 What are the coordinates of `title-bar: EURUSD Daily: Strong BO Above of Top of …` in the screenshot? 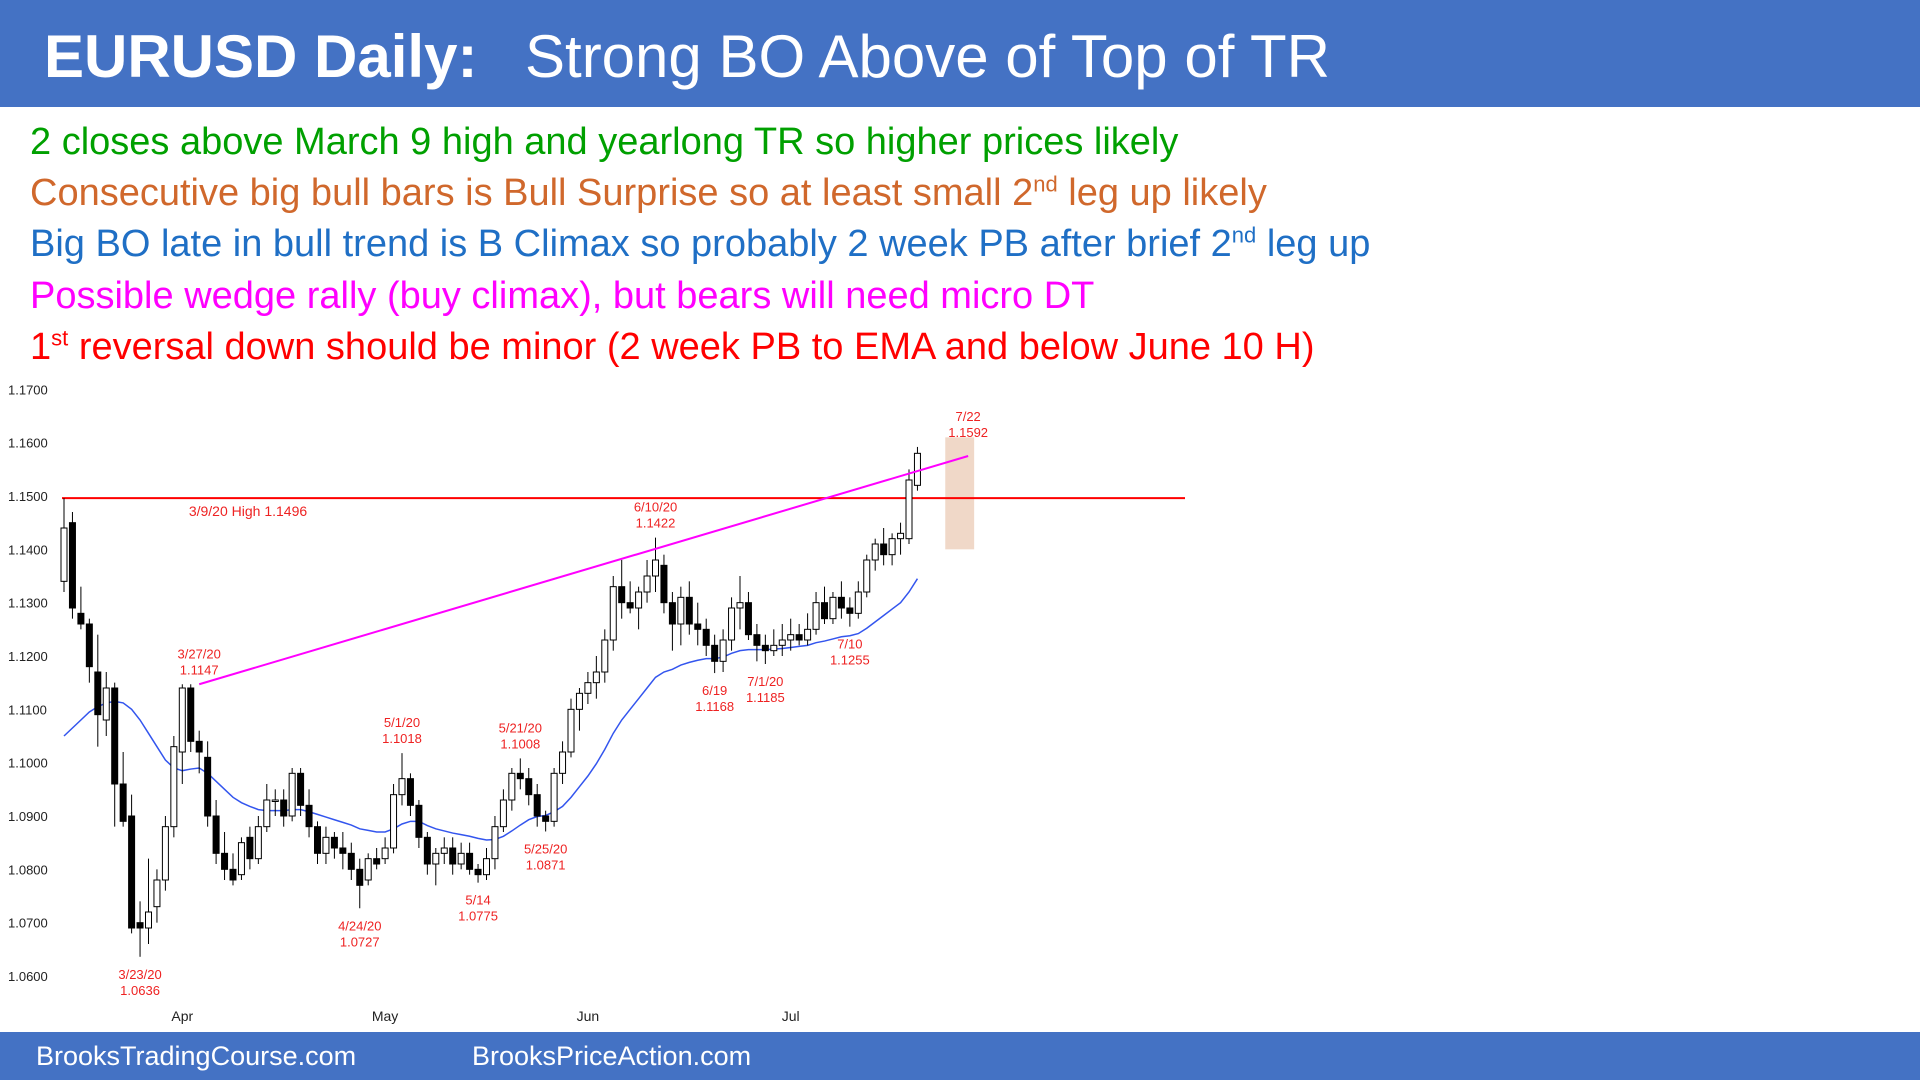 It's located at (960, 53).